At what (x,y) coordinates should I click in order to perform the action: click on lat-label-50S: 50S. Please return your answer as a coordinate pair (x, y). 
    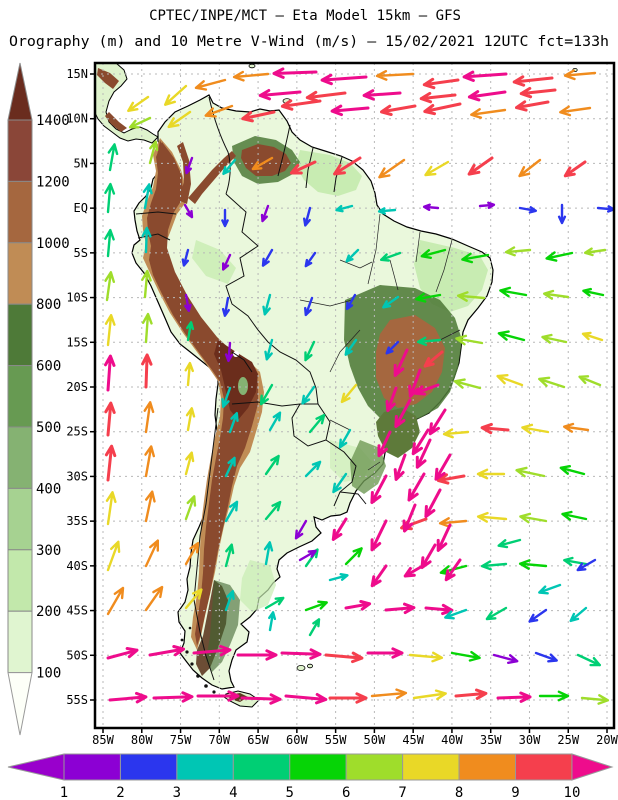
    Looking at the image, I should click on (77, 655).